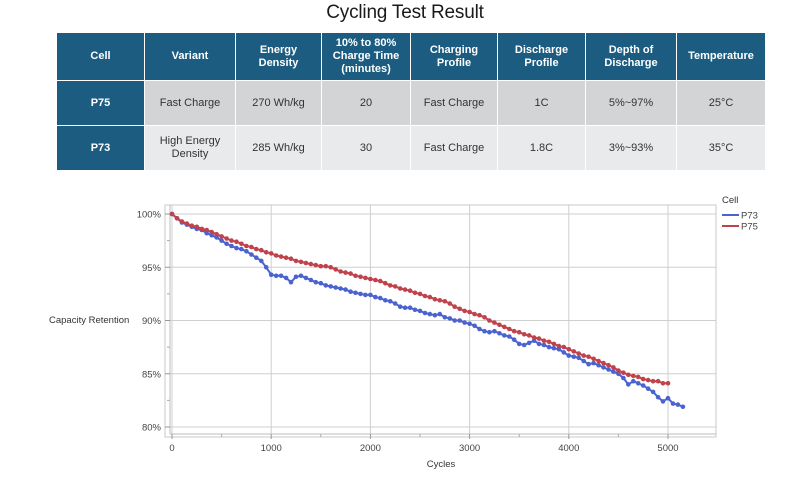 The height and width of the screenshot is (480, 810). What do you see at coordinates (271, 448) in the screenshot?
I see `x-tick-label: 1000` at bounding box center [271, 448].